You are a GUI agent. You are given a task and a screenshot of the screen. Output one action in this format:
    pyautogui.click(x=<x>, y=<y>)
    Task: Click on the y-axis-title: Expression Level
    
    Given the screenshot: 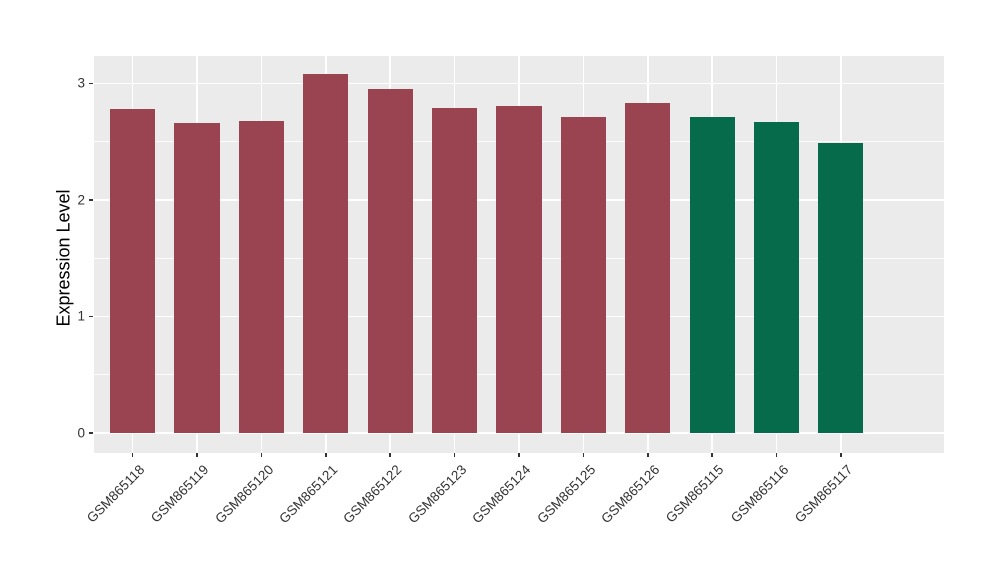 What is the action you would take?
    pyautogui.click(x=63, y=258)
    